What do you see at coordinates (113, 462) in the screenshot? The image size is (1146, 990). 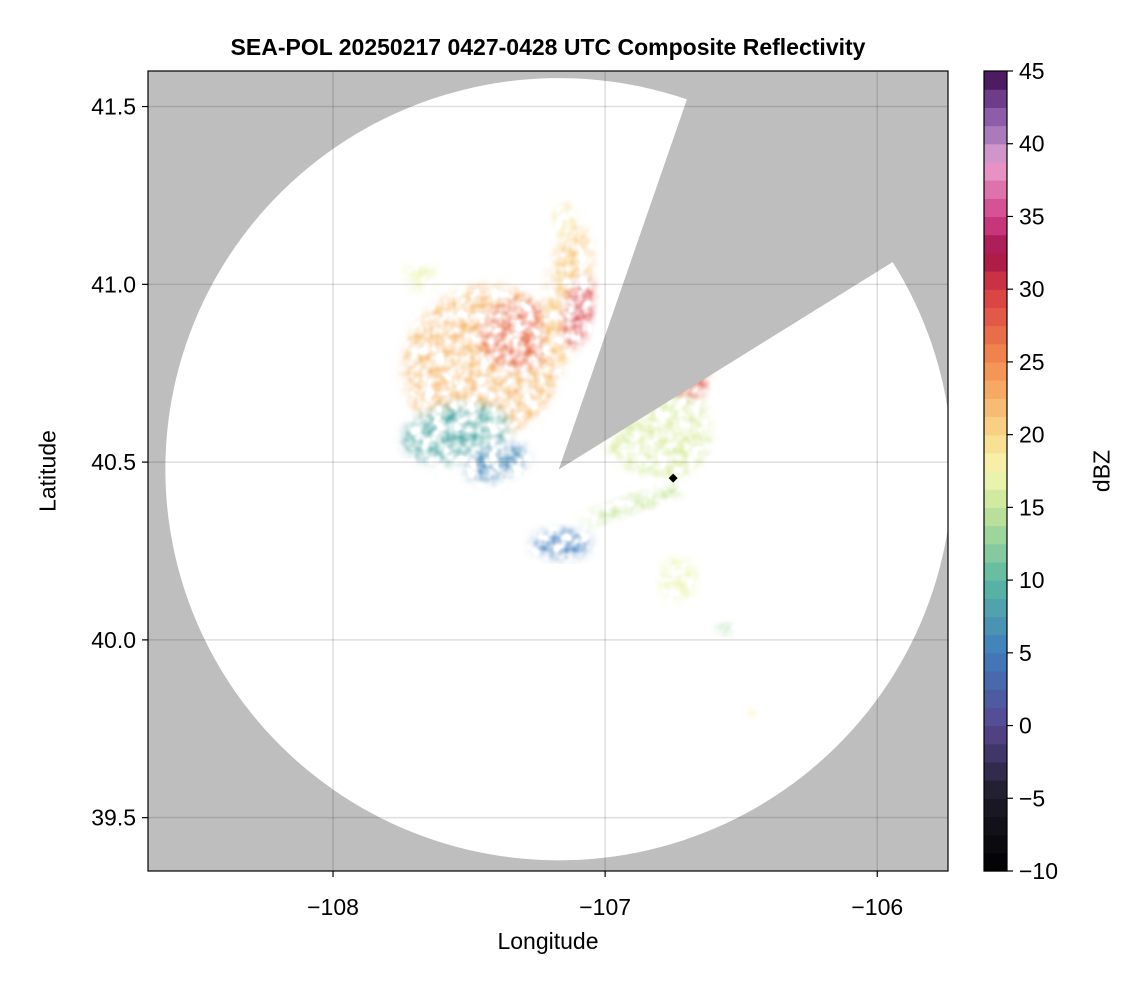 I see `y-tick-label: 40.5` at bounding box center [113, 462].